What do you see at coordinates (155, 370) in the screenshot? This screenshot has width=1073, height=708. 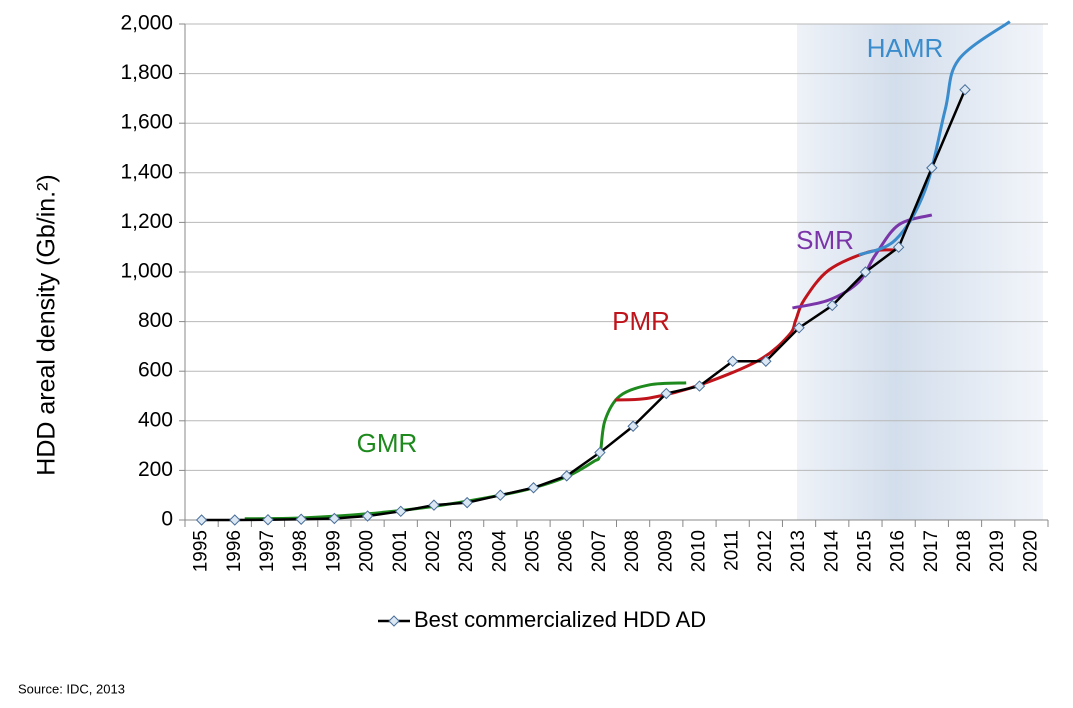 I see `y-tick-label: 600` at bounding box center [155, 370].